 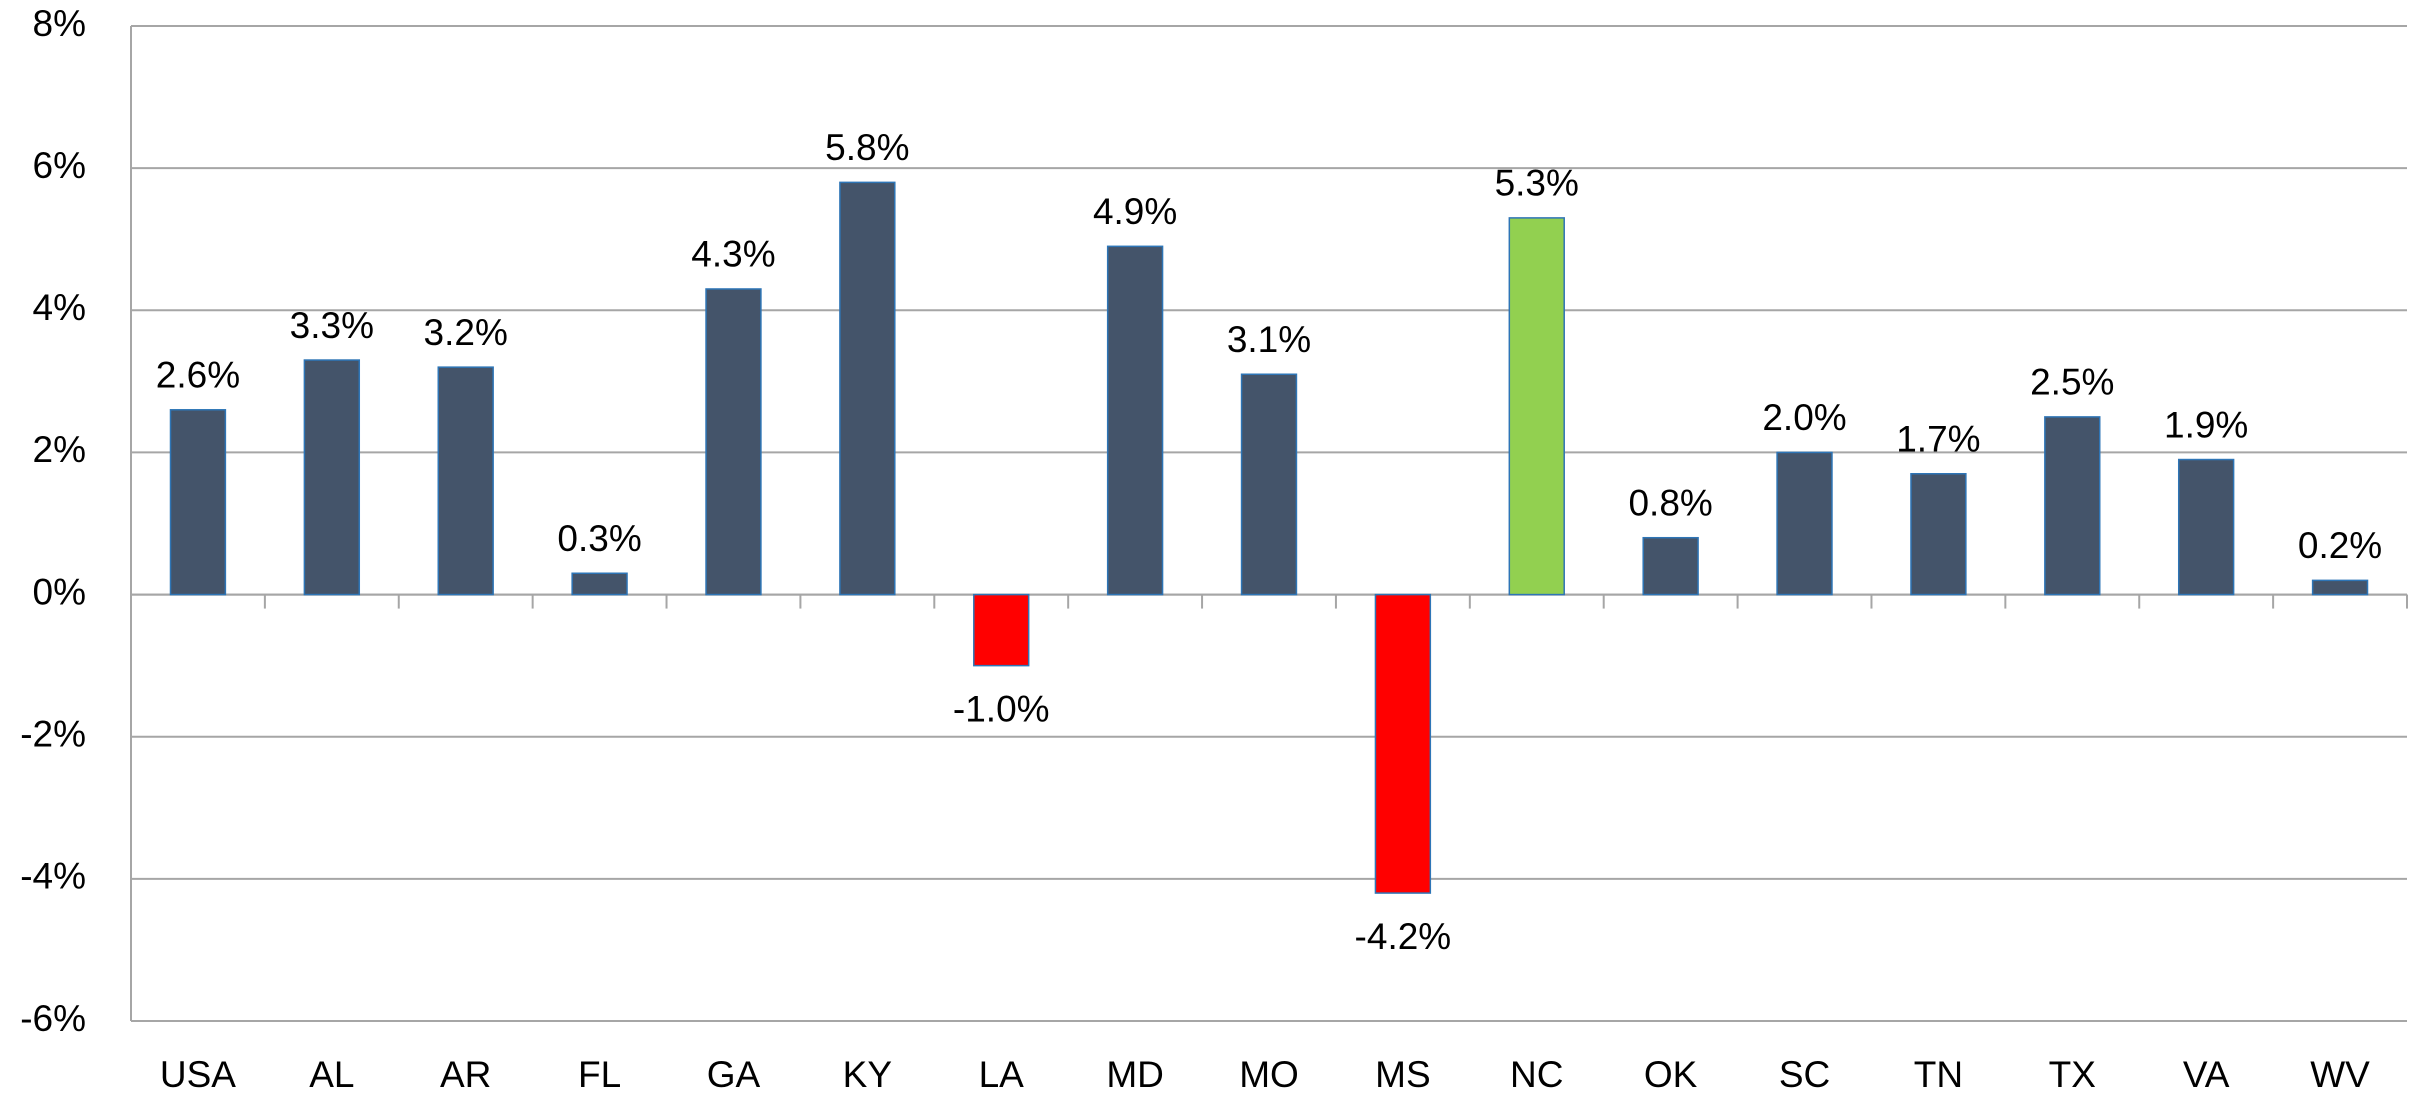 I want to click on data-label: 2.6%, so click(x=198, y=375).